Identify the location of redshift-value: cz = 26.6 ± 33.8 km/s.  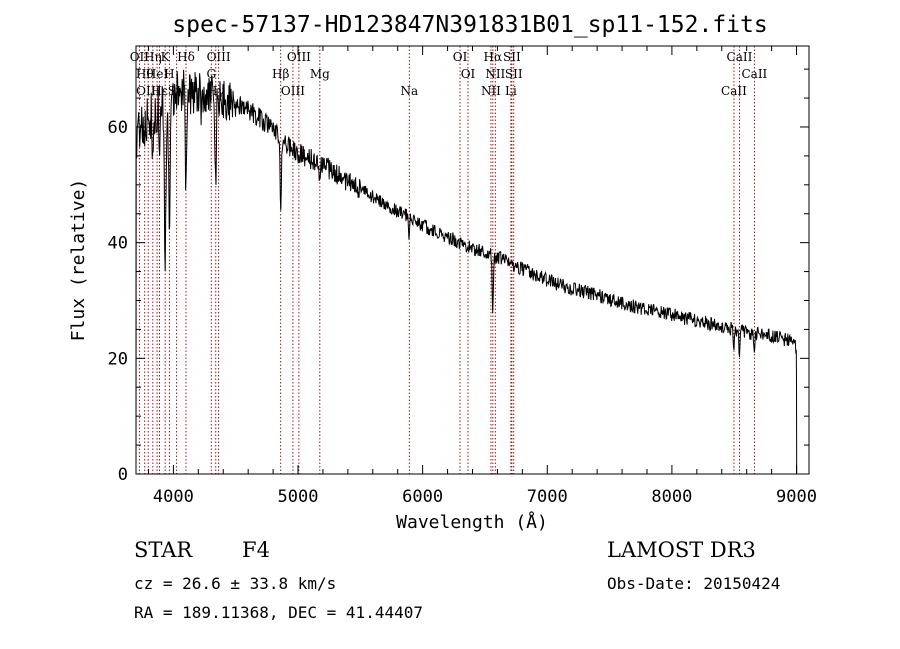
(235, 583).